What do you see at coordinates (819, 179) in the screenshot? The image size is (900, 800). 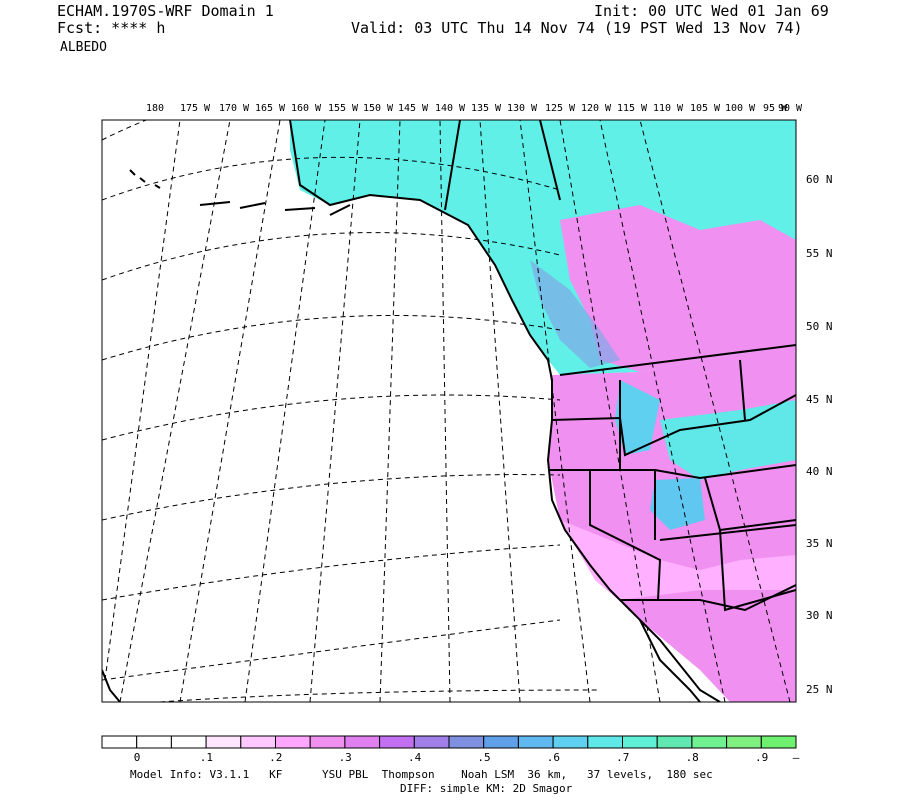 I see `lat-label: 60 N` at bounding box center [819, 179].